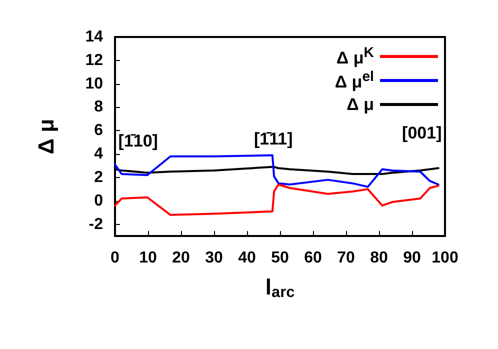  What do you see at coordinates (273, 138) in the screenshot?
I see `annotation: [1̄11]` at bounding box center [273, 138].